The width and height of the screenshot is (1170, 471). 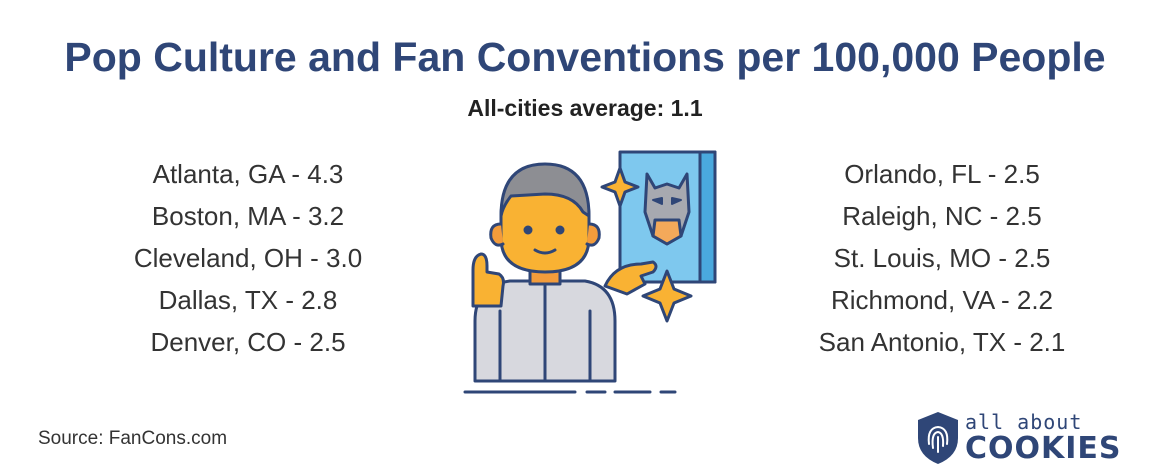 I want to click on city-row: Cleveland, OH - 3.0, so click(x=248, y=258).